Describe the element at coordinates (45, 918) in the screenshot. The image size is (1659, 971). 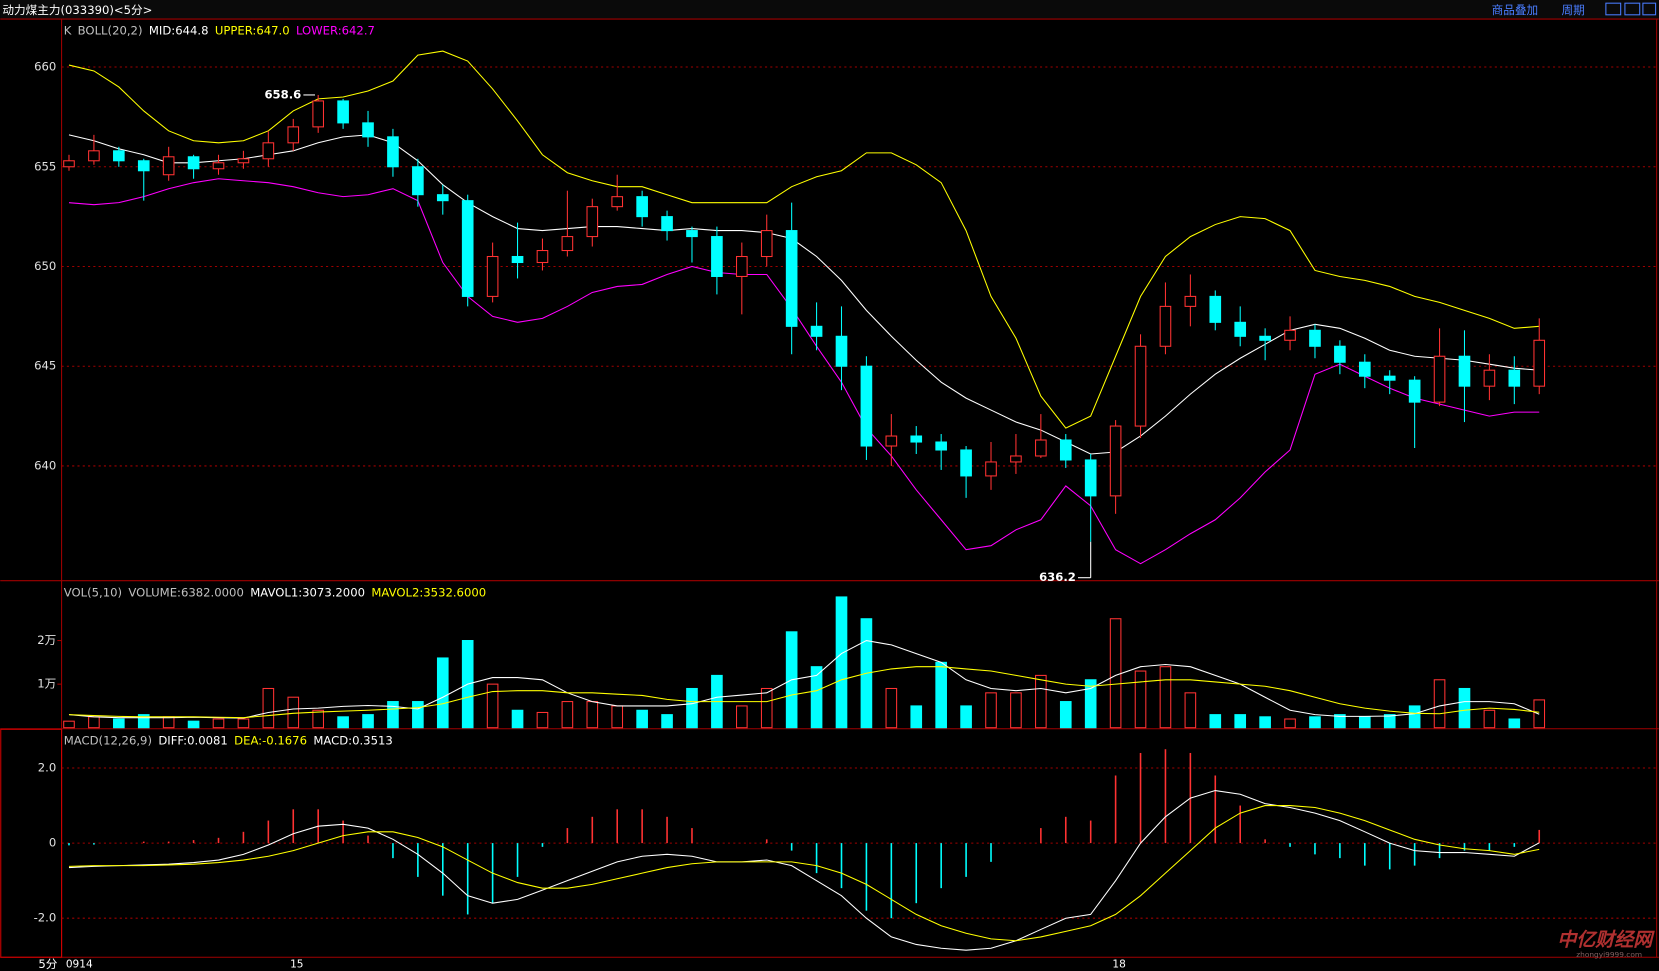
I see `y-tick-label: -2.0` at that location.